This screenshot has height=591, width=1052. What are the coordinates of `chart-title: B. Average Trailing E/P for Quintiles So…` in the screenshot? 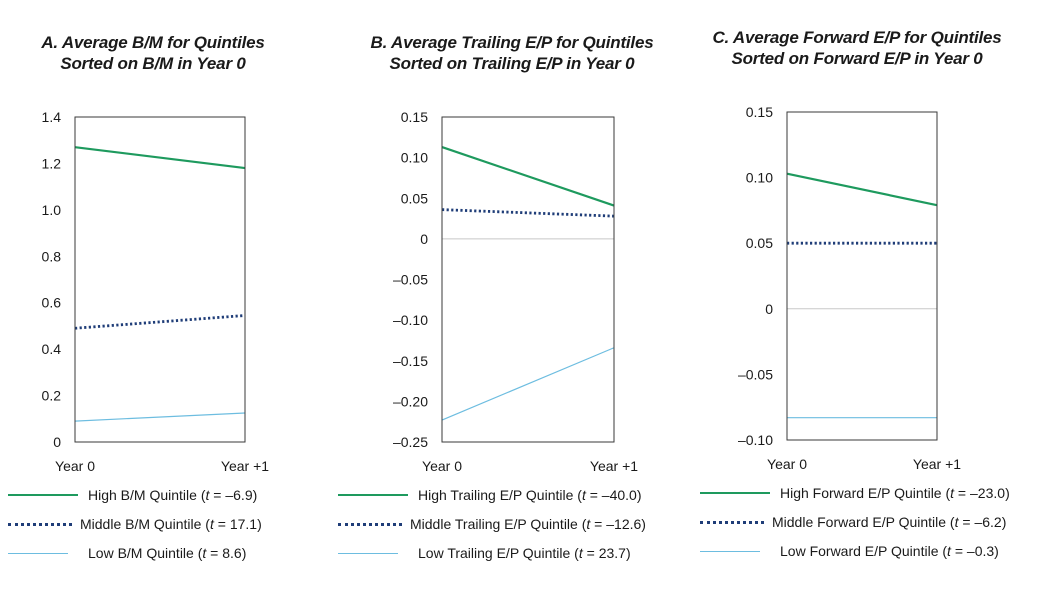 It's located at (512, 53).